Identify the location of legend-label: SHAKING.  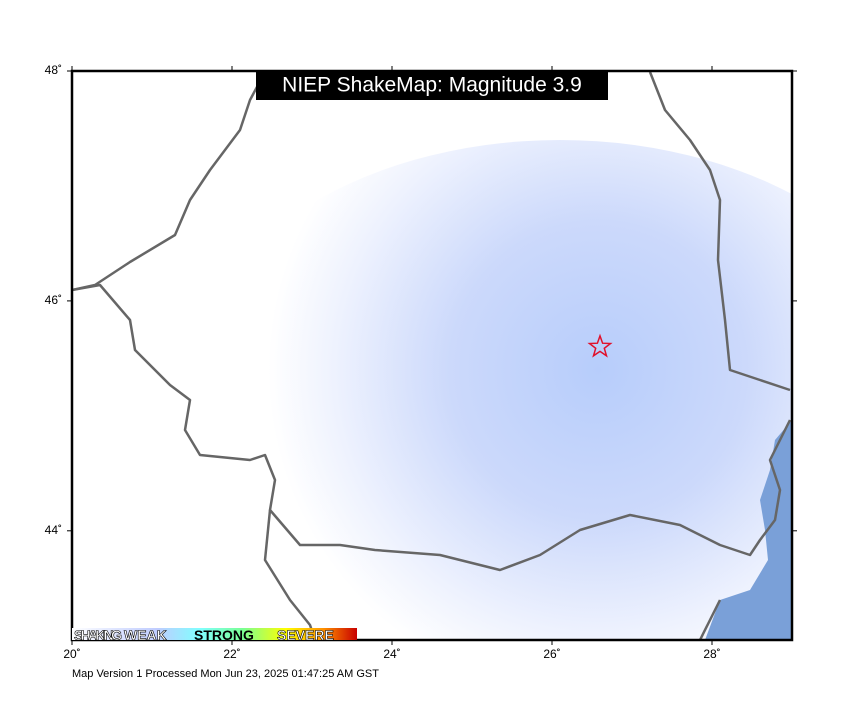
(98, 635).